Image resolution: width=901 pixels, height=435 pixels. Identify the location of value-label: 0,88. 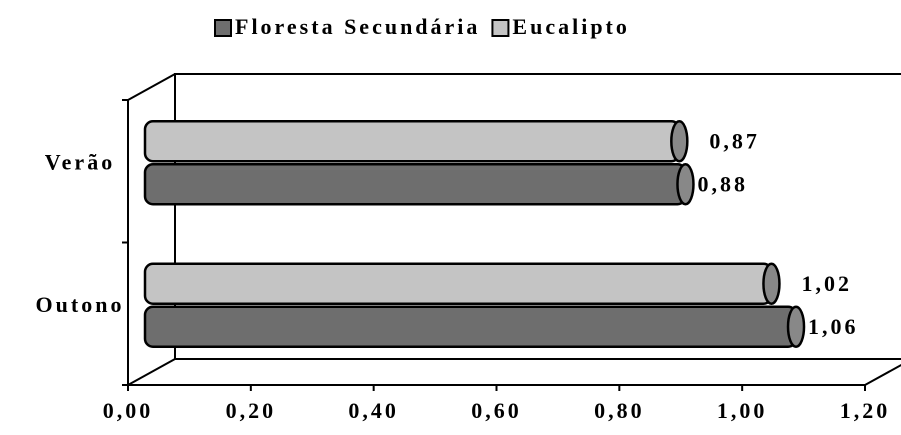
(722, 183).